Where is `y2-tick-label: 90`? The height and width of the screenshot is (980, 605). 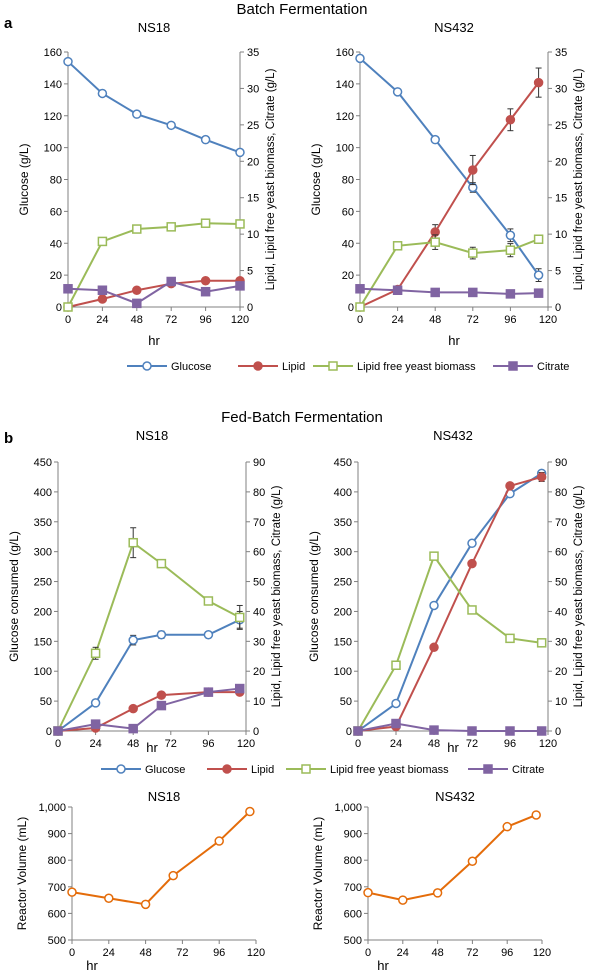 y2-tick-label: 90 is located at coordinates (259, 463).